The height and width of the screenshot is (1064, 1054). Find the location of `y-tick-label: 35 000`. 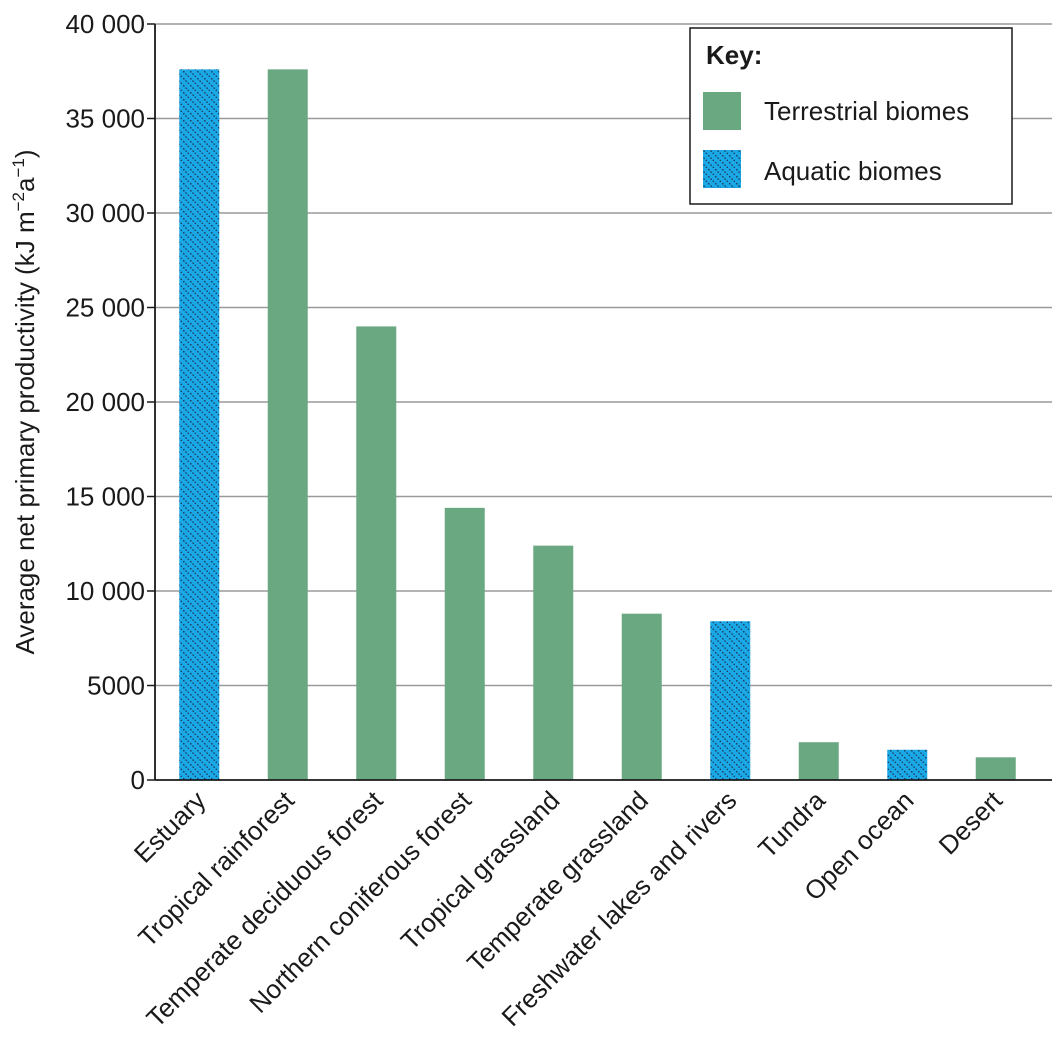

y-tick-label: 35 000 is located at coordinates (105, 119).